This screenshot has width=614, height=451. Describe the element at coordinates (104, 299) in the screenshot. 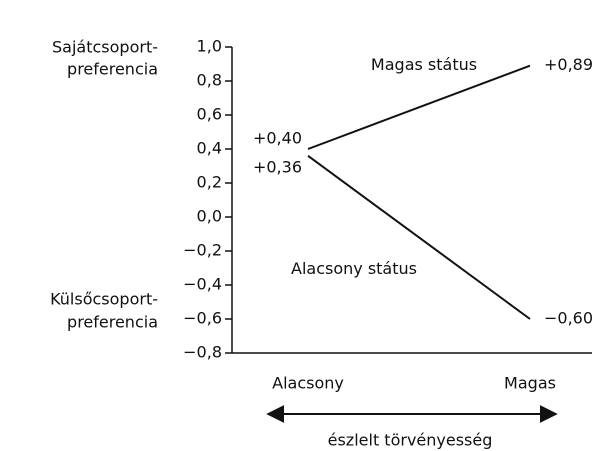

I see `bottom-label: Külsőcsoport-` at that location.